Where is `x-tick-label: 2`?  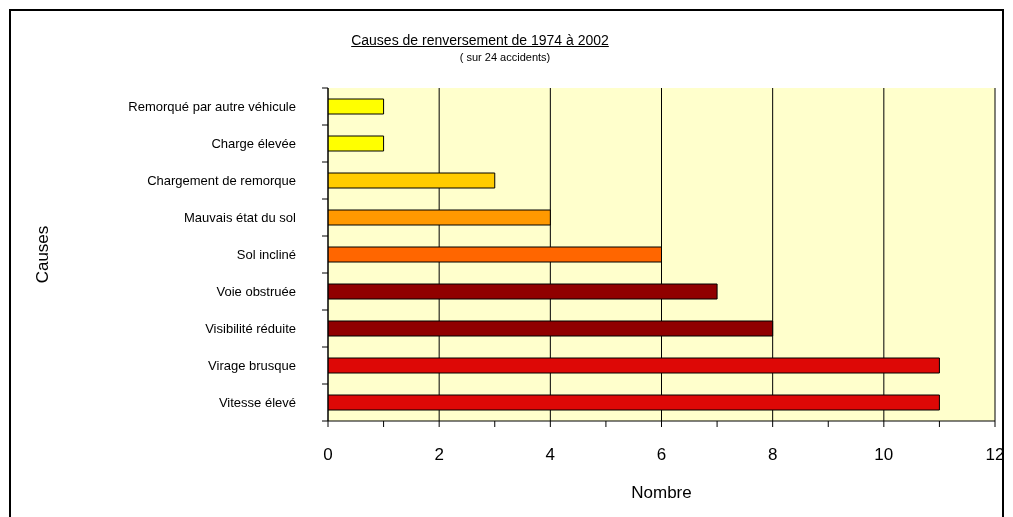 x-tick-label: 2 is located at coordinates (439, 455).